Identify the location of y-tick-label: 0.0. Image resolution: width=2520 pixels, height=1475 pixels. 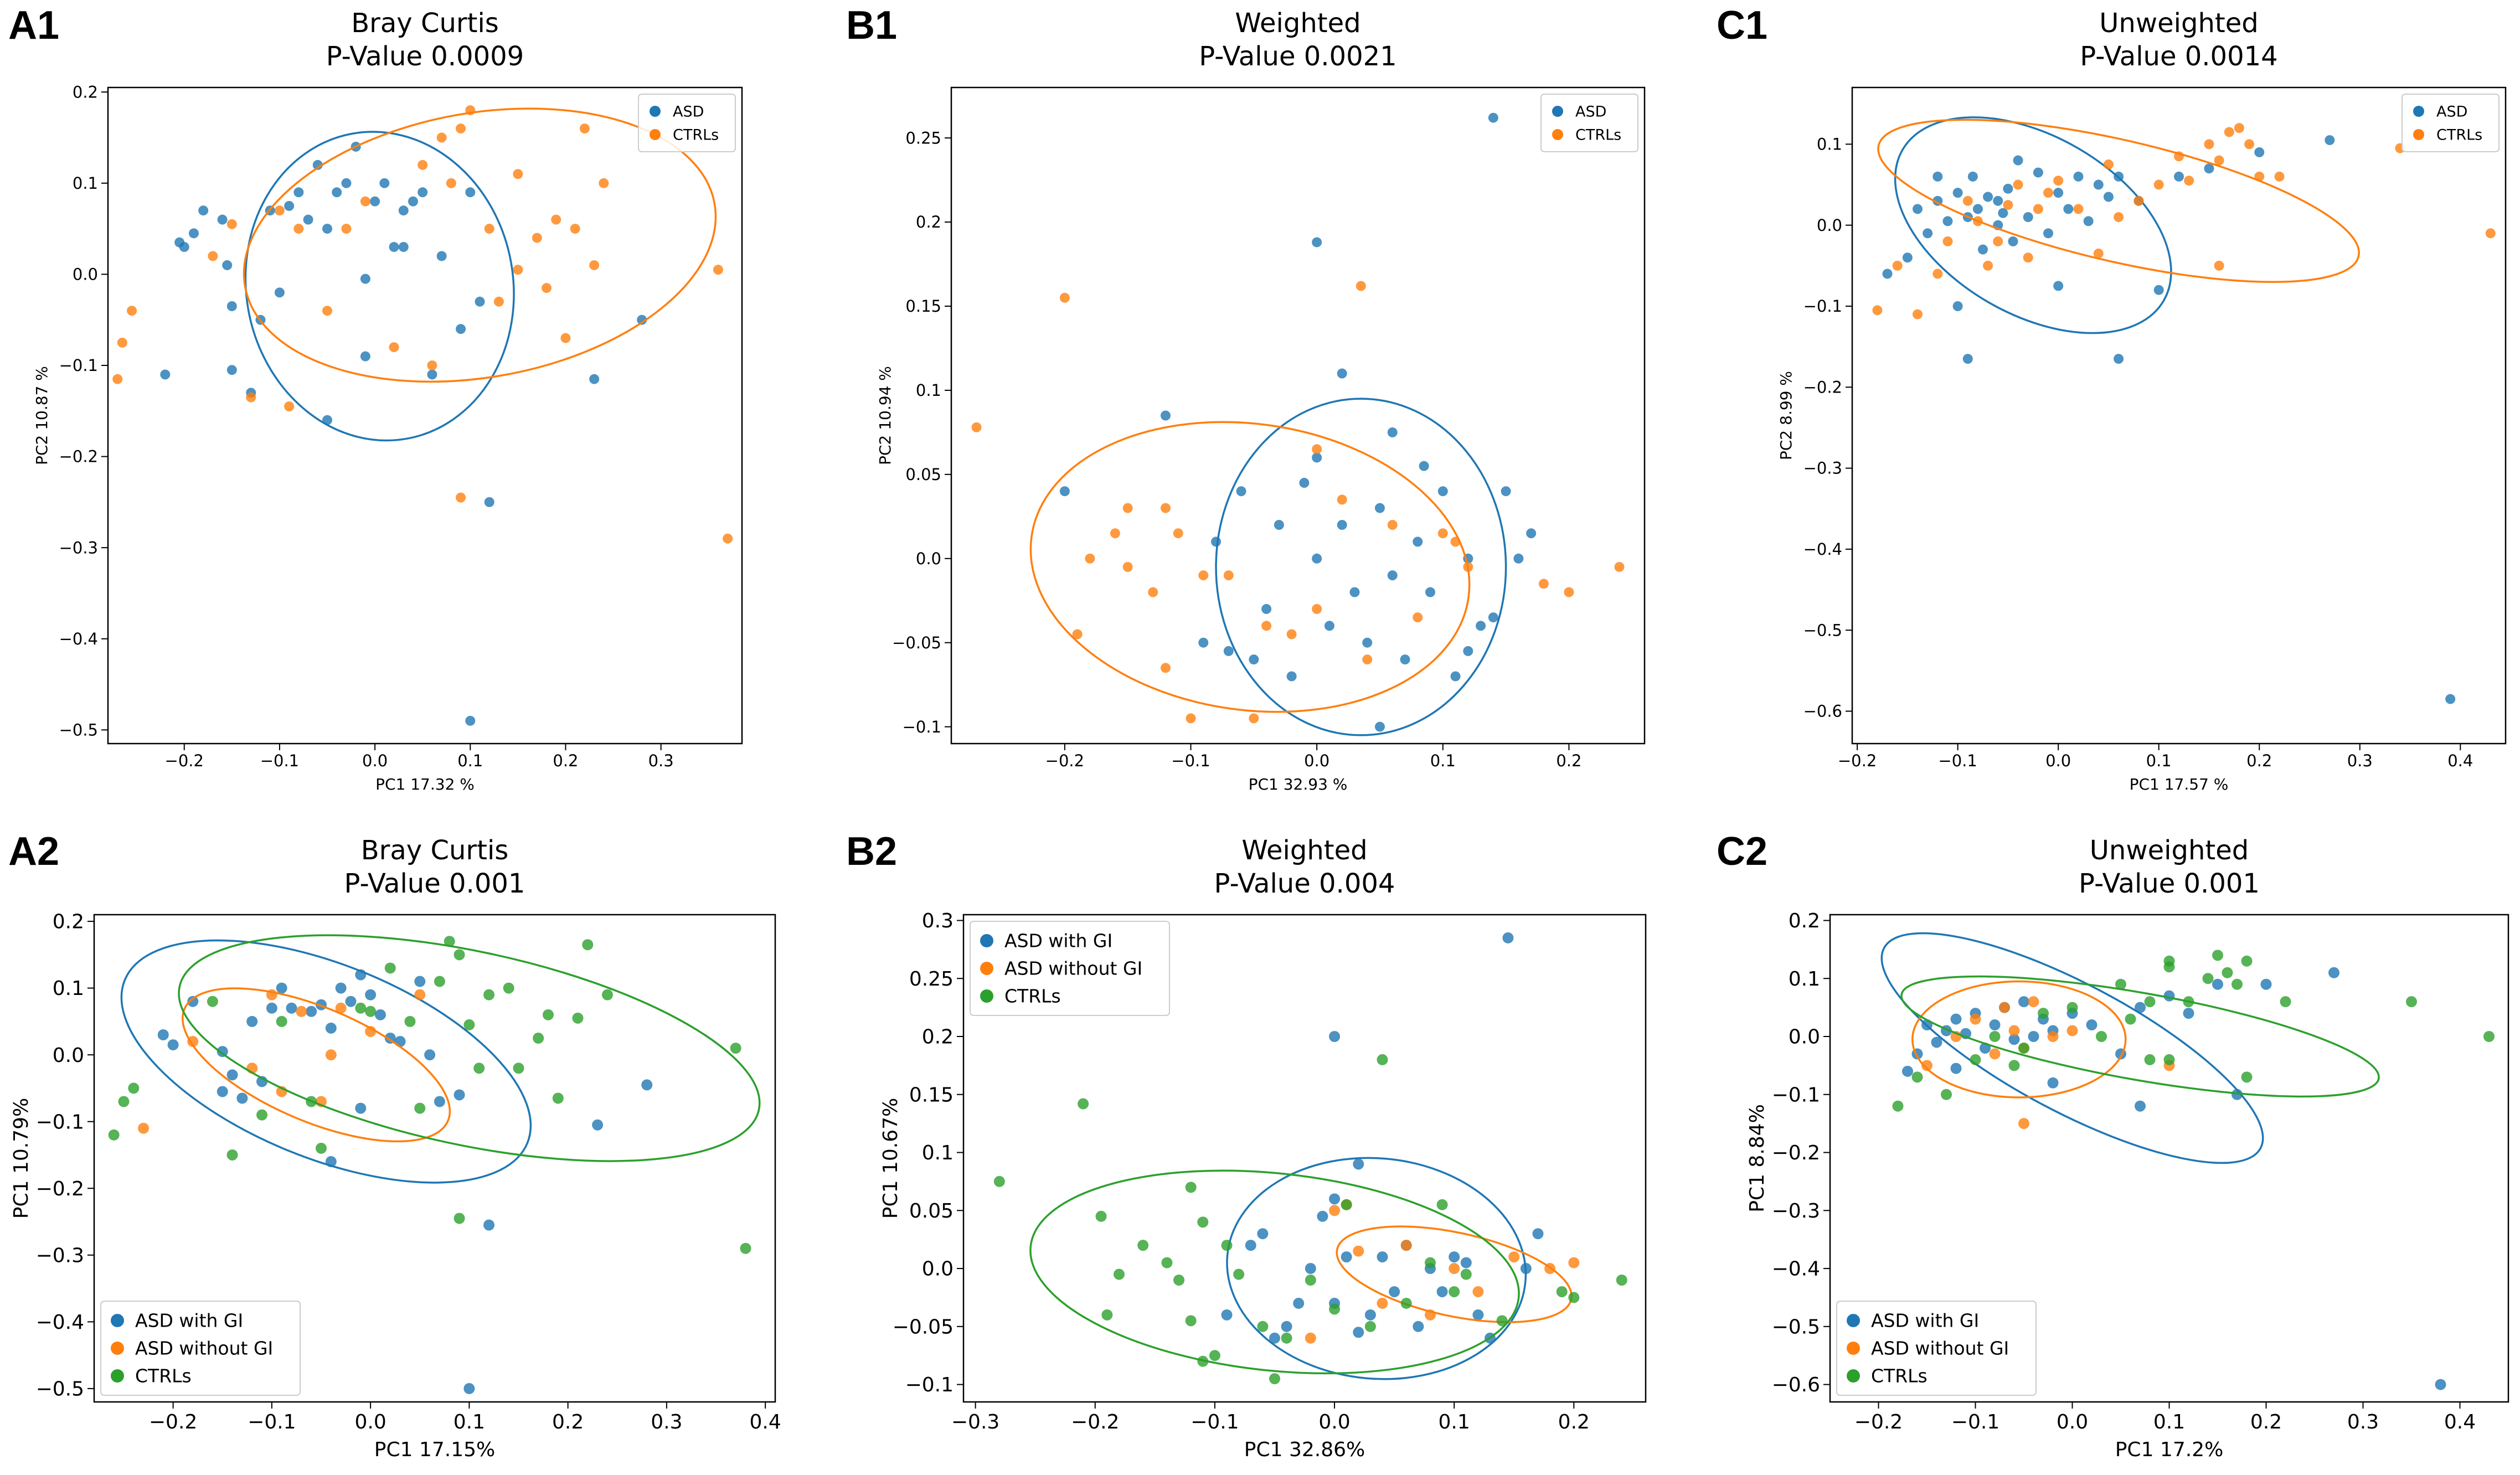
(85, 274).